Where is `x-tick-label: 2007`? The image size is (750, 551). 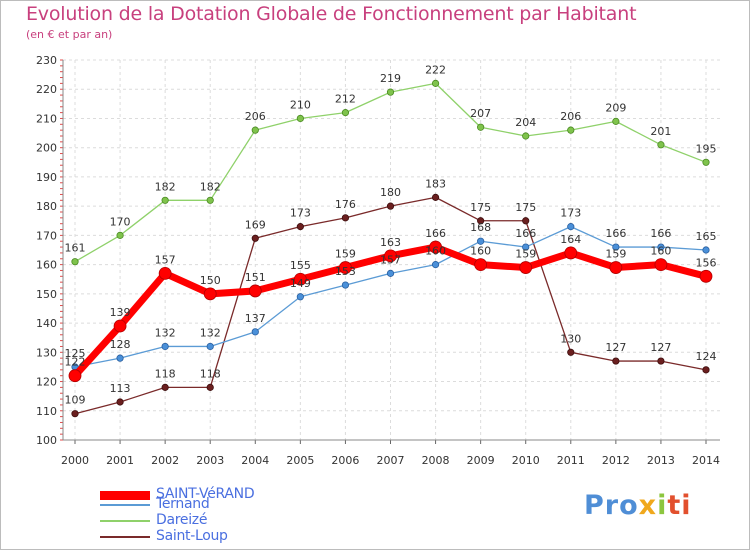
x-tick-label: 2007 is located at coordinates (391, 460).